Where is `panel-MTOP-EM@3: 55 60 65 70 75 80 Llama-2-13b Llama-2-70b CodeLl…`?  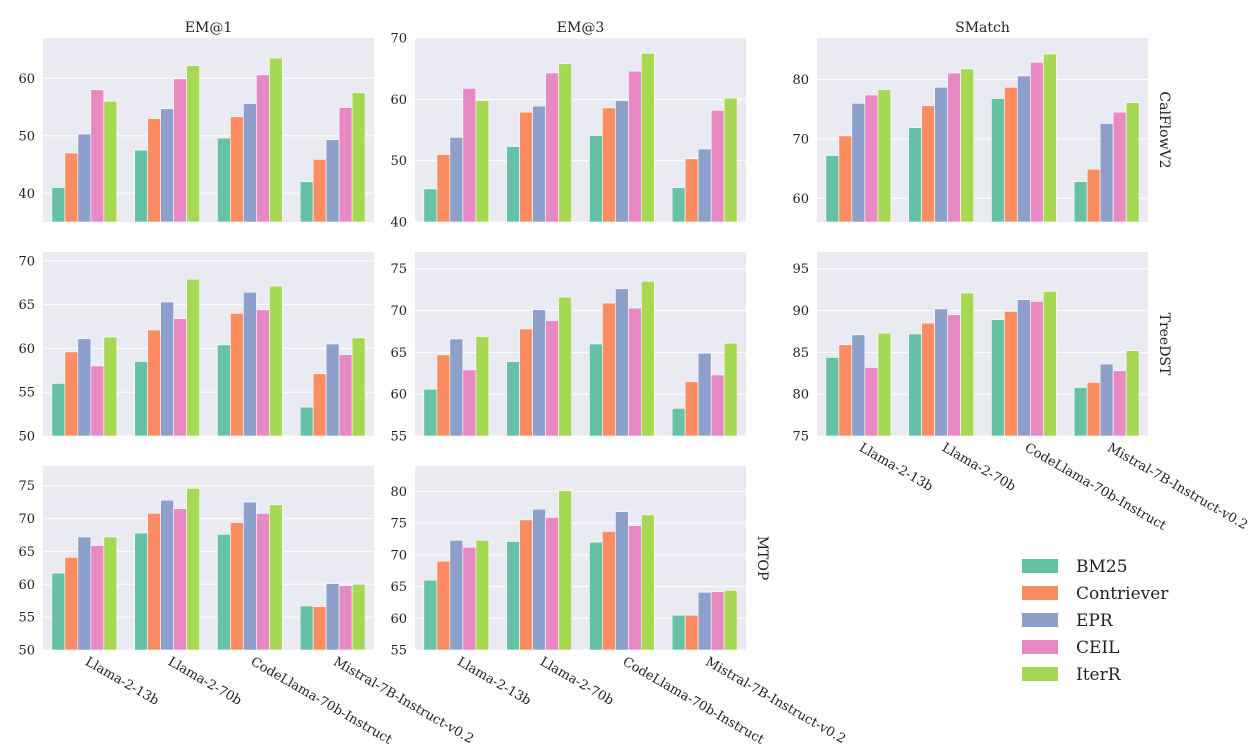 panel-MTOP-EM@3: 55 60 65 70 75 80 Llama-2-13b Llama-2-70b CodeLl… is located at coordinates (619, 606).